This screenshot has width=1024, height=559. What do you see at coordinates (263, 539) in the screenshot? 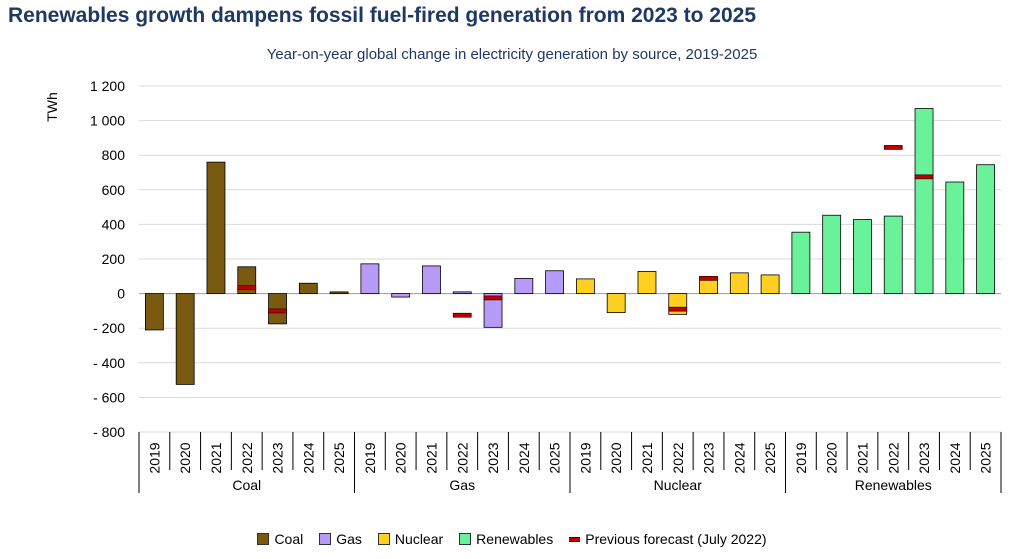
I see `legend-swatch-coal` at bounding box center [263, 539].